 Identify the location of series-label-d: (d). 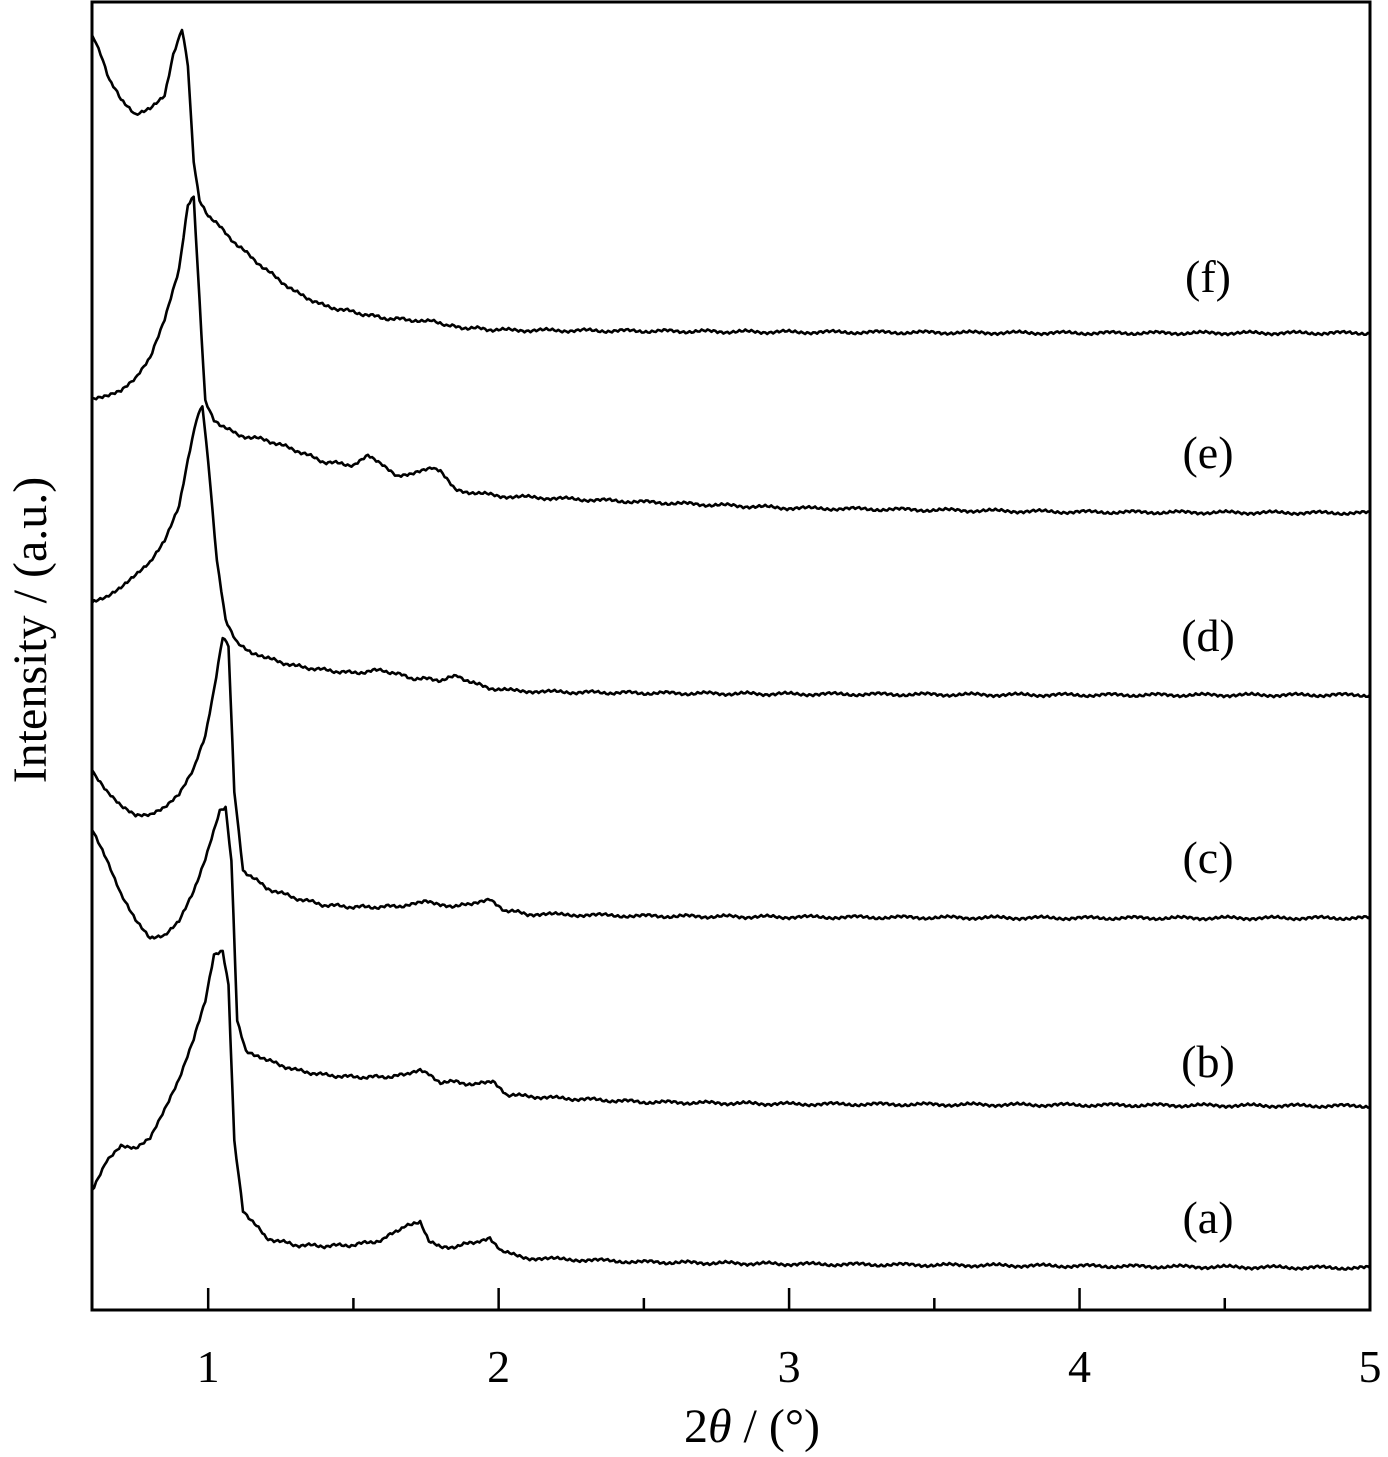
(1208, 635).